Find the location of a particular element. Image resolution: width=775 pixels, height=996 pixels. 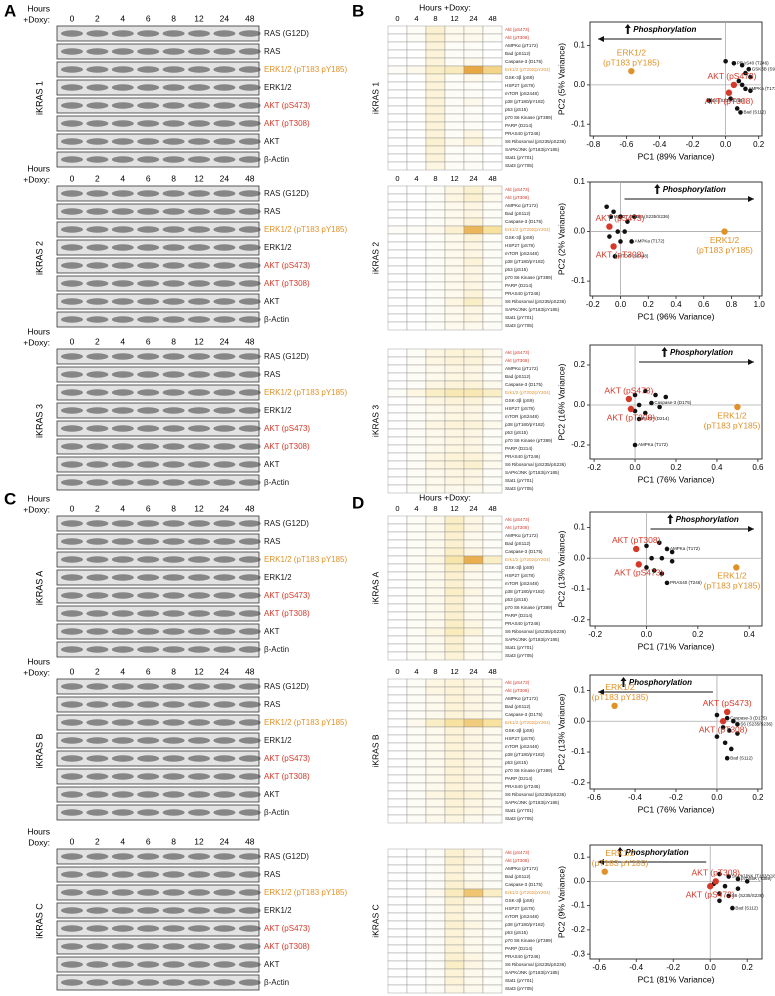

row-label: Stat1 (pY701) is located at coordinates (519, 157).